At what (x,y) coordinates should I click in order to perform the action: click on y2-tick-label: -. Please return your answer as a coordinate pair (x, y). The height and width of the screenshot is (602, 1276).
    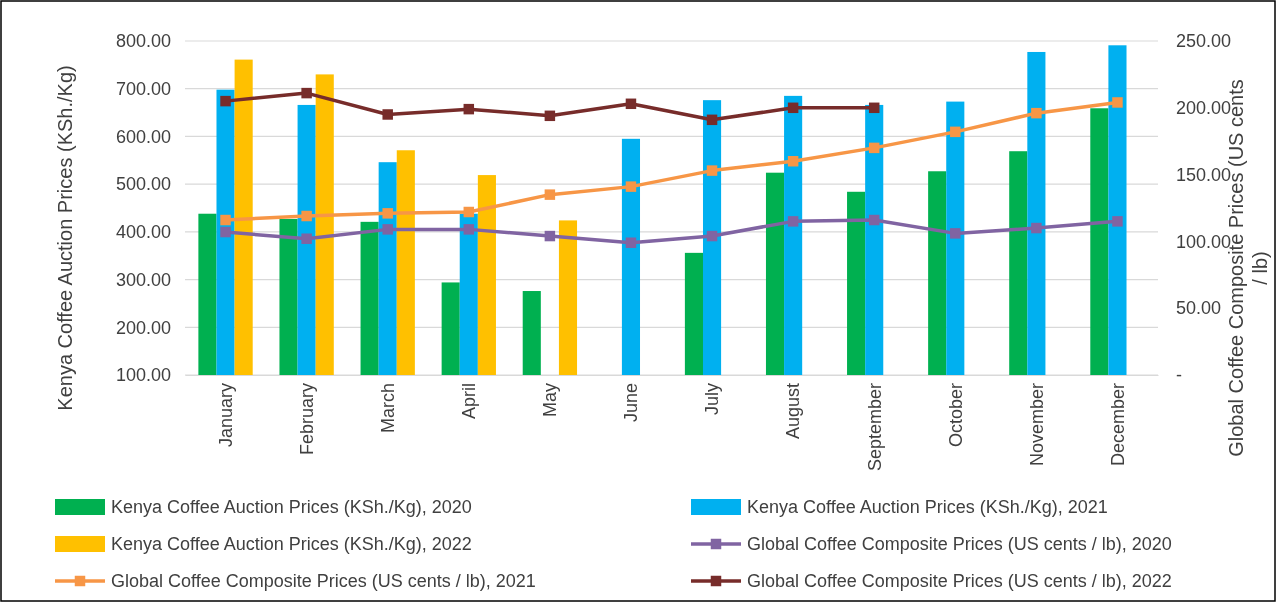
    Looking at the image, I should click on (1179, 375).